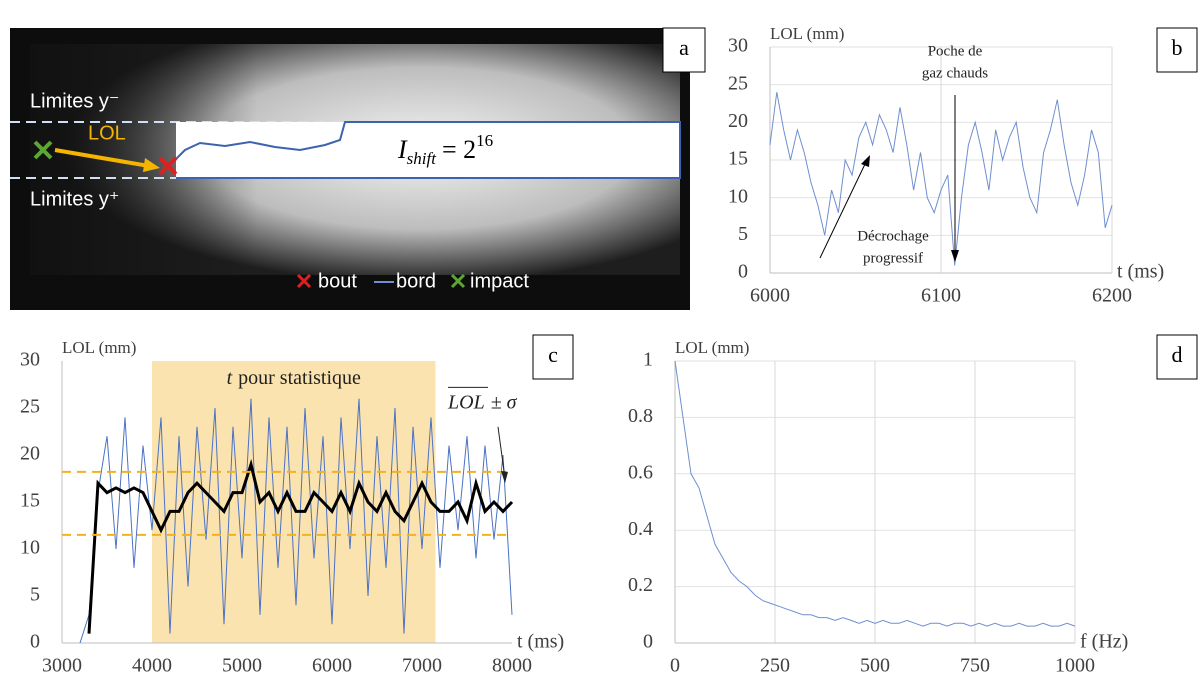 The width and height of the screenshot is (1200, 685). I want to click on lol-label: LOL, so click(107, 133).